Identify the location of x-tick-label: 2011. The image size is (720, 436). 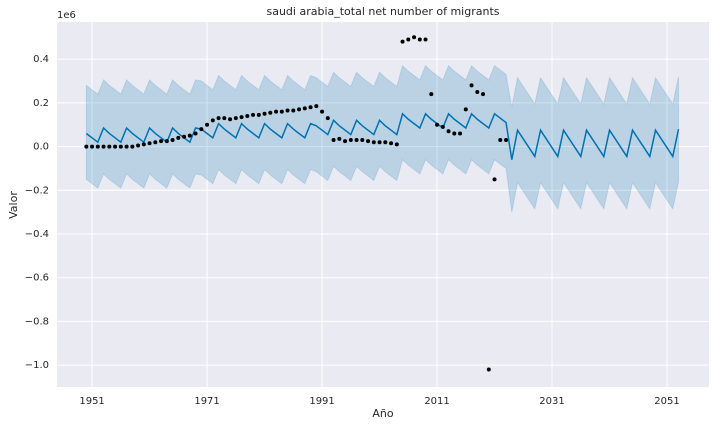
(436, 401).